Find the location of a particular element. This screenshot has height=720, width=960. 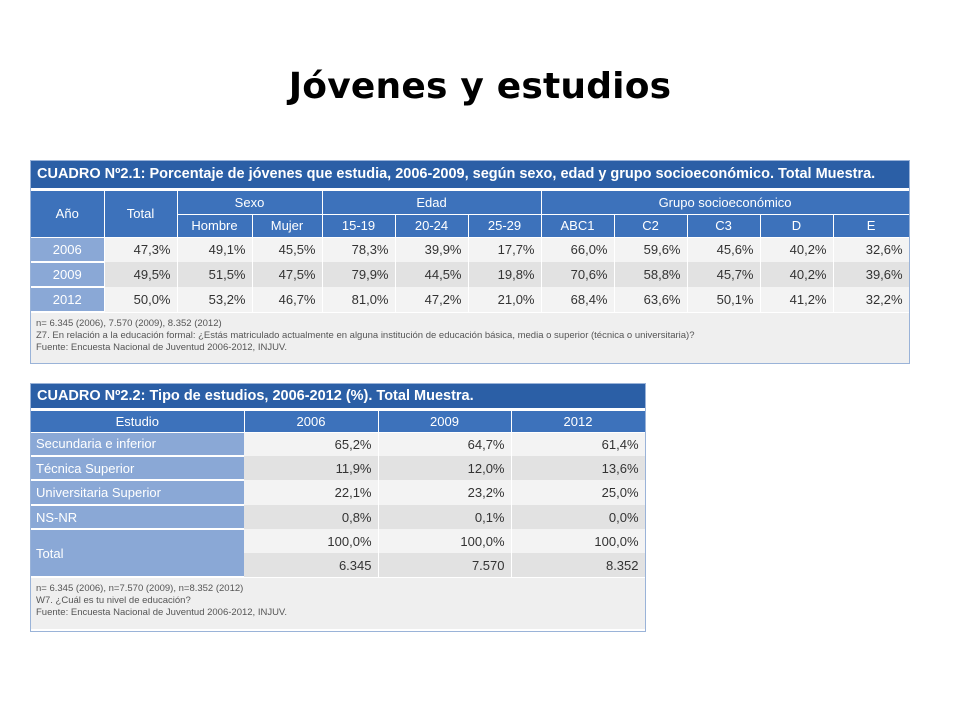

header-25-29: 25-29 is located at coordinates (505, 226).